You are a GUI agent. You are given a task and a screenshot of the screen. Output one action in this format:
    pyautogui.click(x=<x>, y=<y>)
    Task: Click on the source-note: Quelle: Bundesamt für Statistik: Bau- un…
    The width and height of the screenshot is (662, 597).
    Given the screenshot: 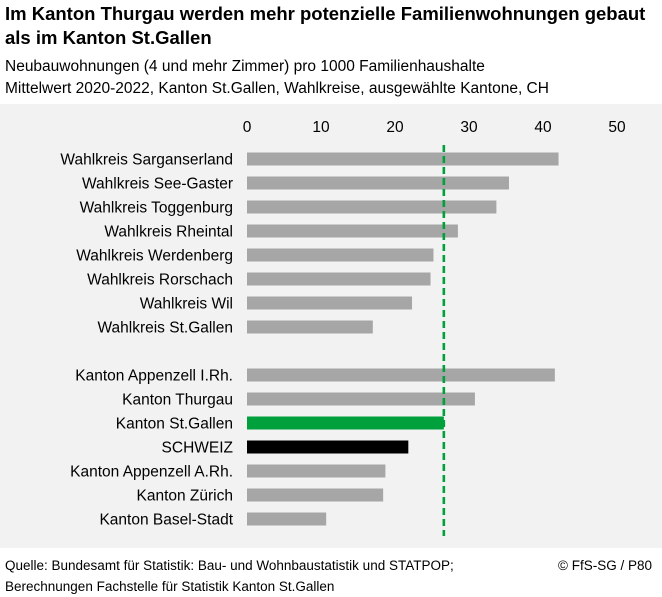 What is the action you would take?
    pyautogui.click(x=229, y=576)
    